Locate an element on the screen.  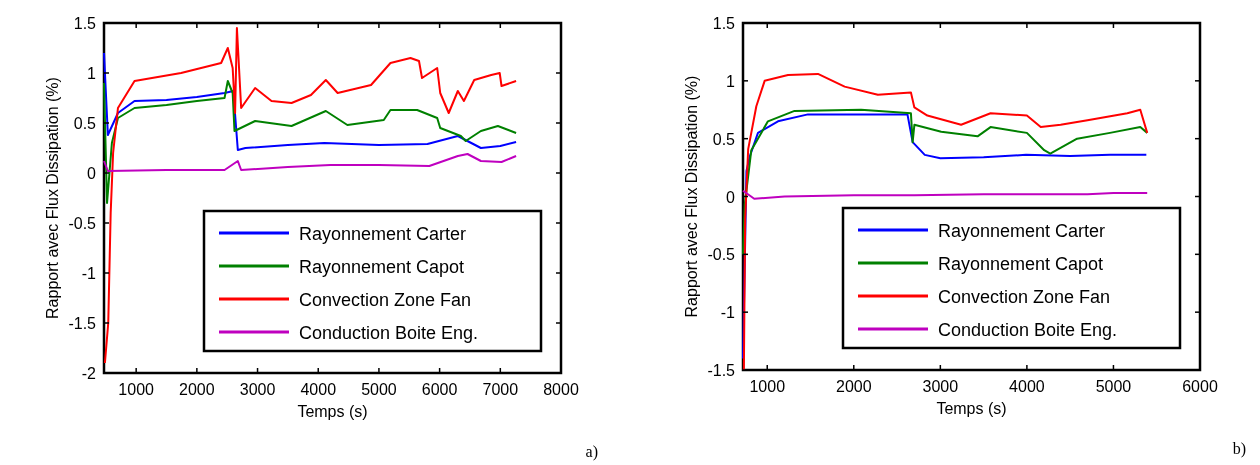
x-tick-label: 7000 is located at coordinates (500, 389).